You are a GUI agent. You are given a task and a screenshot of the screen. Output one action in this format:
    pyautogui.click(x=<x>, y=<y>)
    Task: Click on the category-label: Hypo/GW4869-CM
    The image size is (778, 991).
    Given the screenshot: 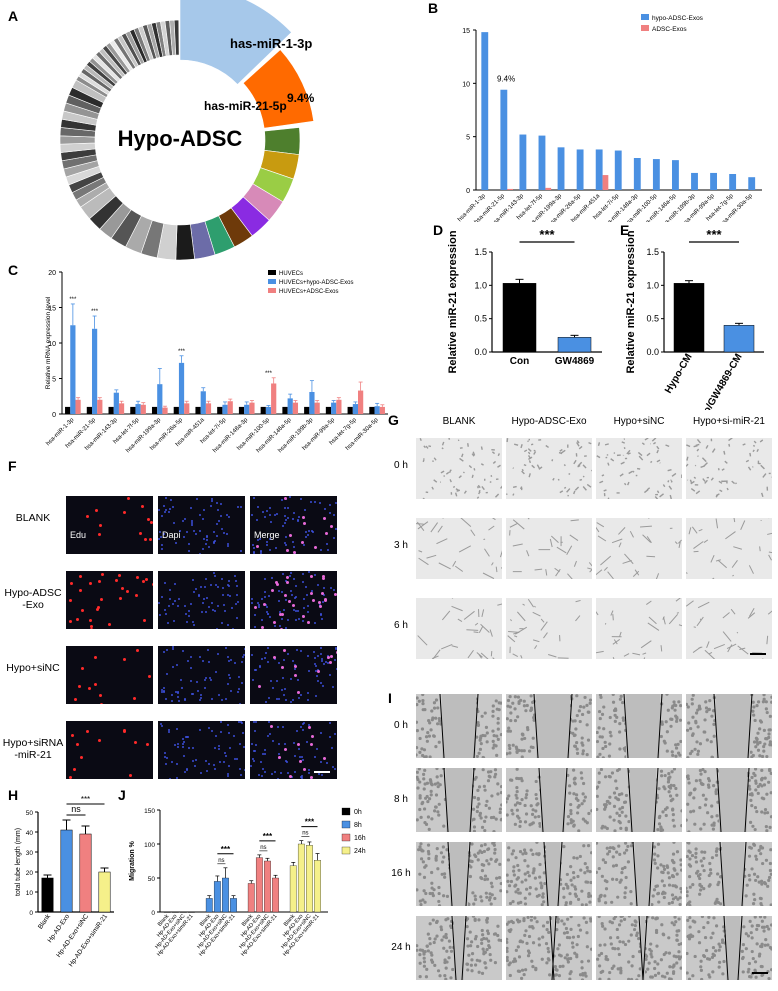 What is the action you would take?
    pyautogui.click(x=718, y=381)
    